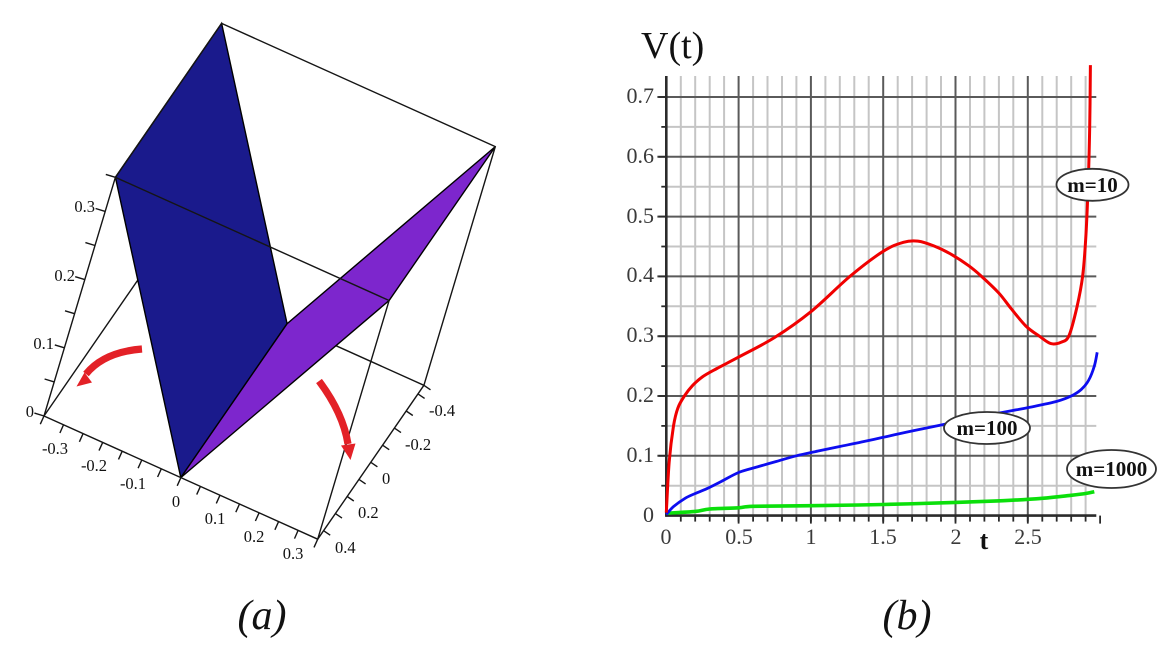  What do you see at coordinates (641, 155) in the screenshot?
I see `svg-text: 0.6` at bounding box center [641, 155].